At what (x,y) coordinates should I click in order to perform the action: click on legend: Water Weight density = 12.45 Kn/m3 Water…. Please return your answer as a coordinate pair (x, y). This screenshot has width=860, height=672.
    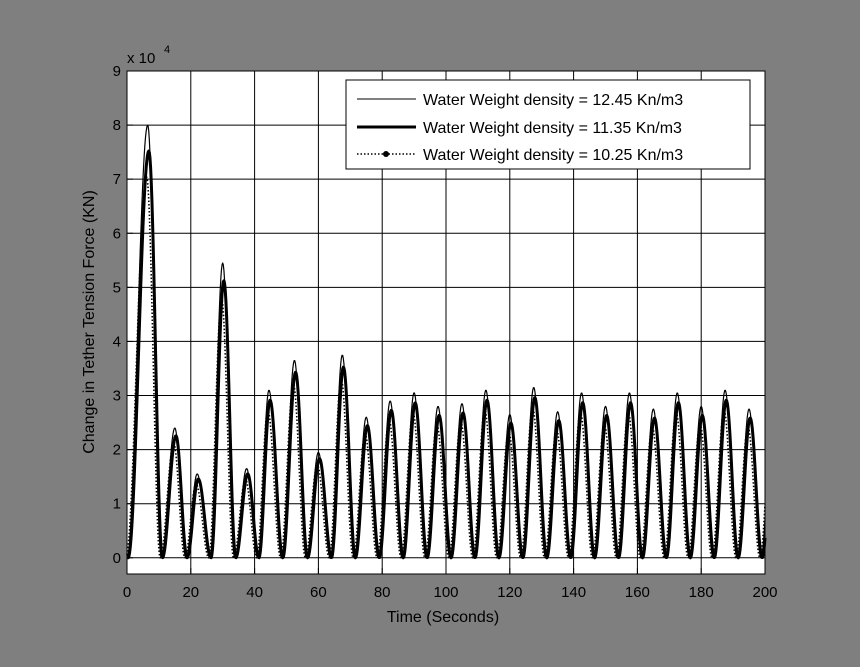
    Looking at the image, I should click on (548, 124).